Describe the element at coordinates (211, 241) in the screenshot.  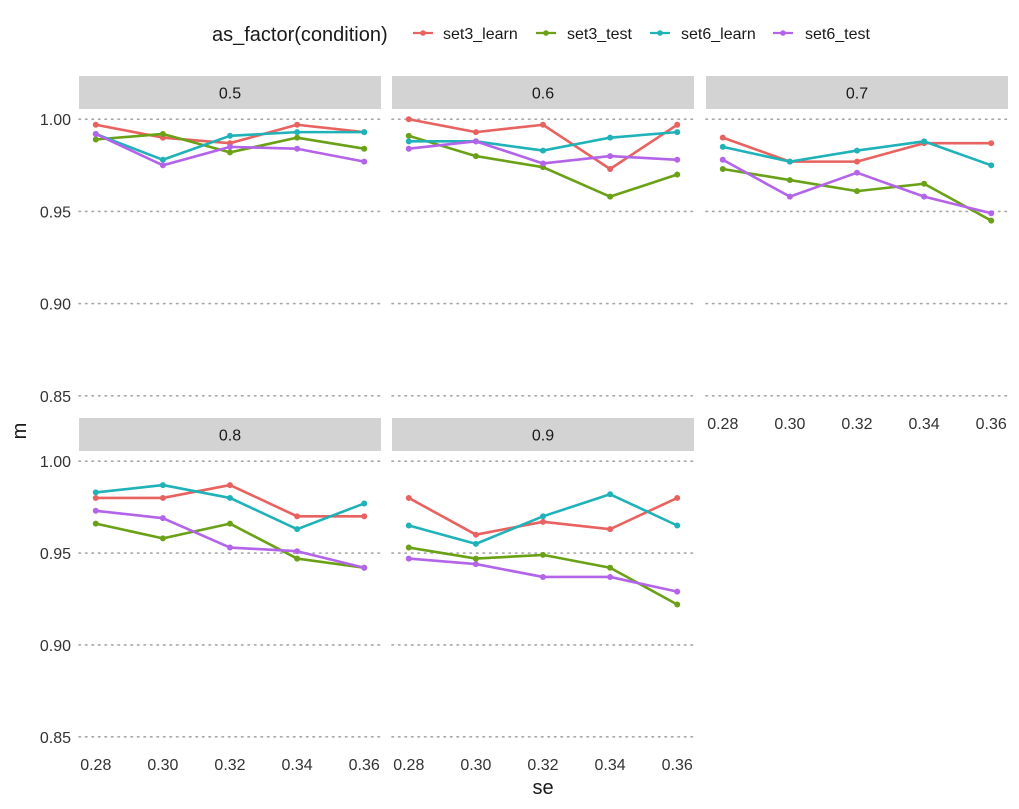
I see `facet-panel-0-5: 0.5 0.85 0.90 0.95 1.00` at that location.